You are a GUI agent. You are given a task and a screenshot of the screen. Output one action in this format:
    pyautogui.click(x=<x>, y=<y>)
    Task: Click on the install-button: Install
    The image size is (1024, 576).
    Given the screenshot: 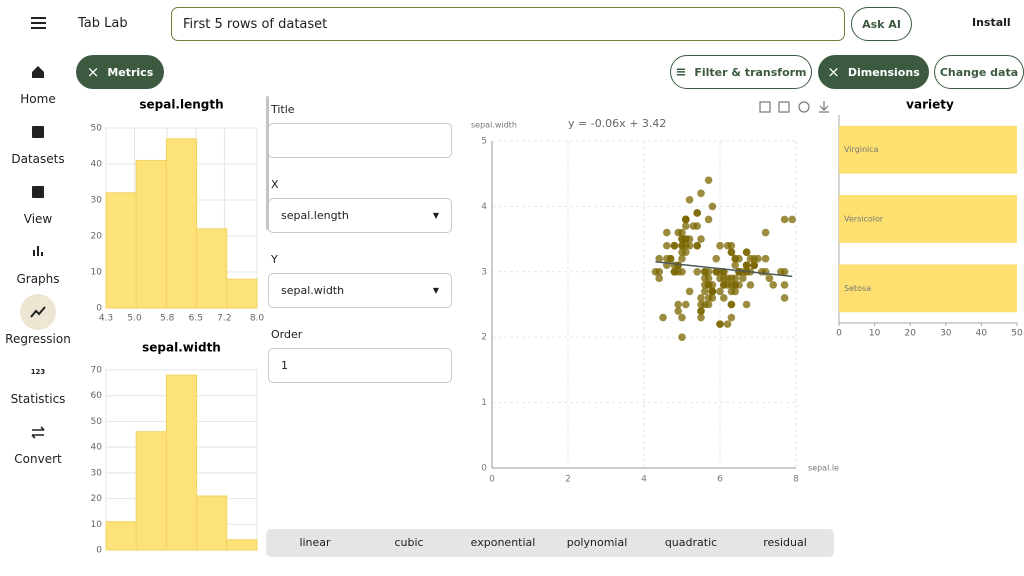 What is the action you would take?
    pyautogui.click(x=991, y=22)
    